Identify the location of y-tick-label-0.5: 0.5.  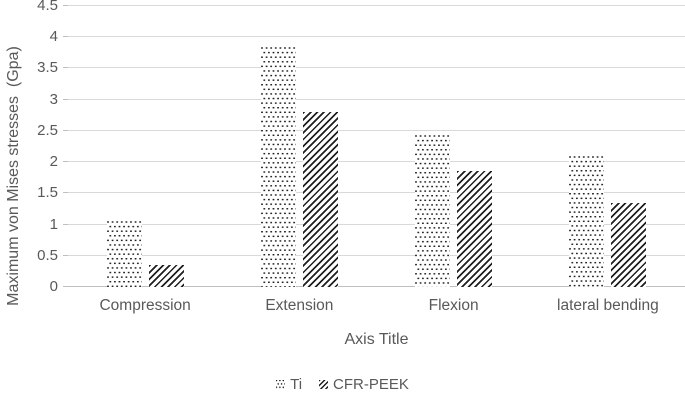
(47, 255).